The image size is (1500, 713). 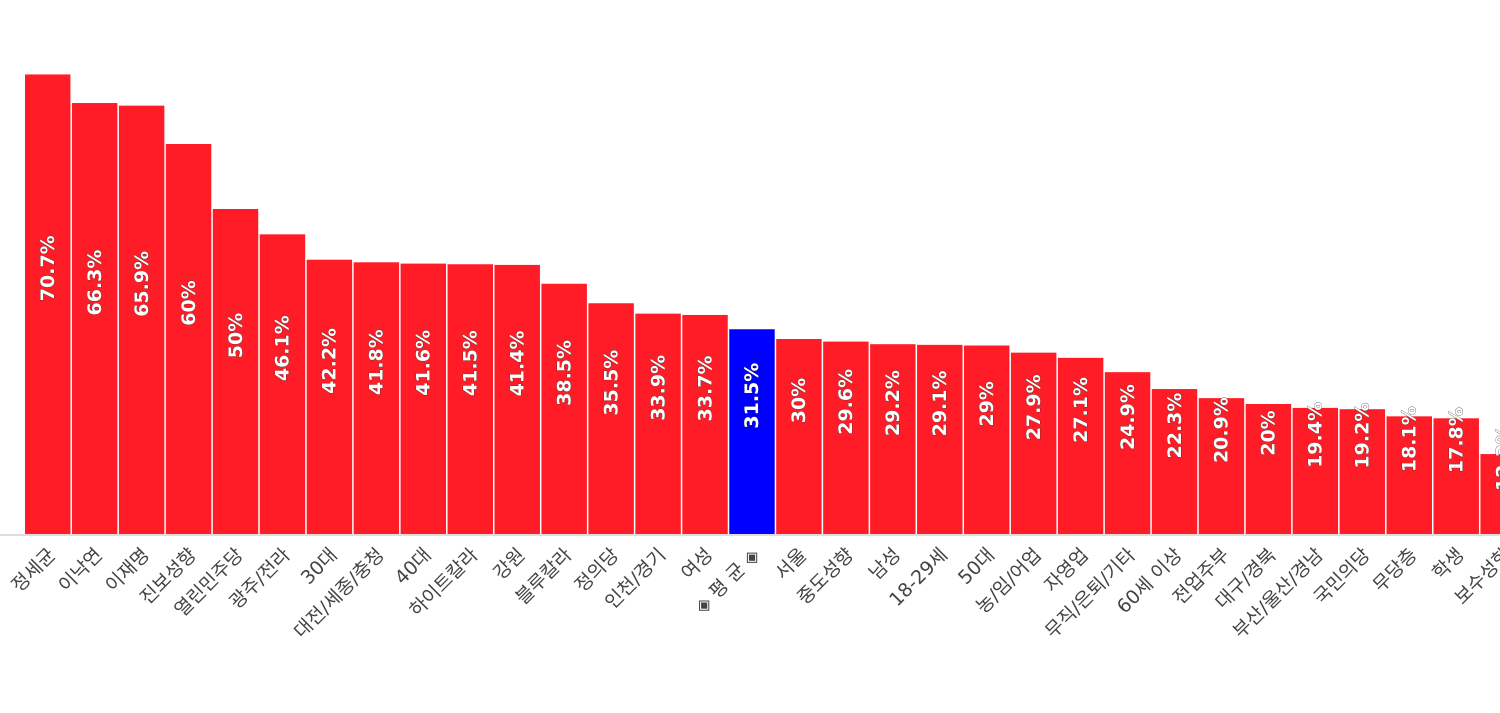 What do you see at coordinates (1316, 435) in the screenshot?
I see `value-label: 19.4%` at bounding box center [1316, 435].